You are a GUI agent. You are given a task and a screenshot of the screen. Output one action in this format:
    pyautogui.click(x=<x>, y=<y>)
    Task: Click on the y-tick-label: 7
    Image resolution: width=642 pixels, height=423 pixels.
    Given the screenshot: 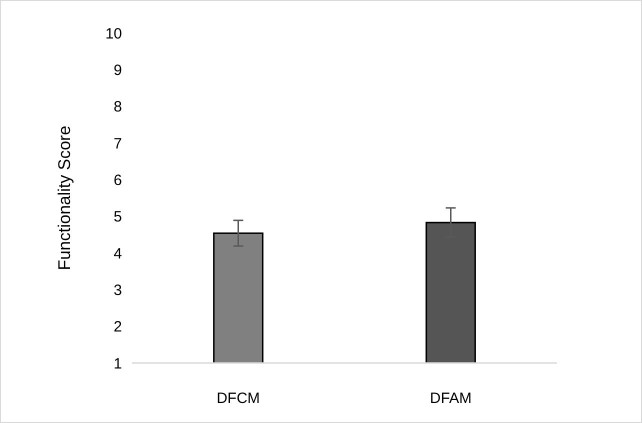 What is the action you would take?
    pyautogui.click(x=118, y=143)
    